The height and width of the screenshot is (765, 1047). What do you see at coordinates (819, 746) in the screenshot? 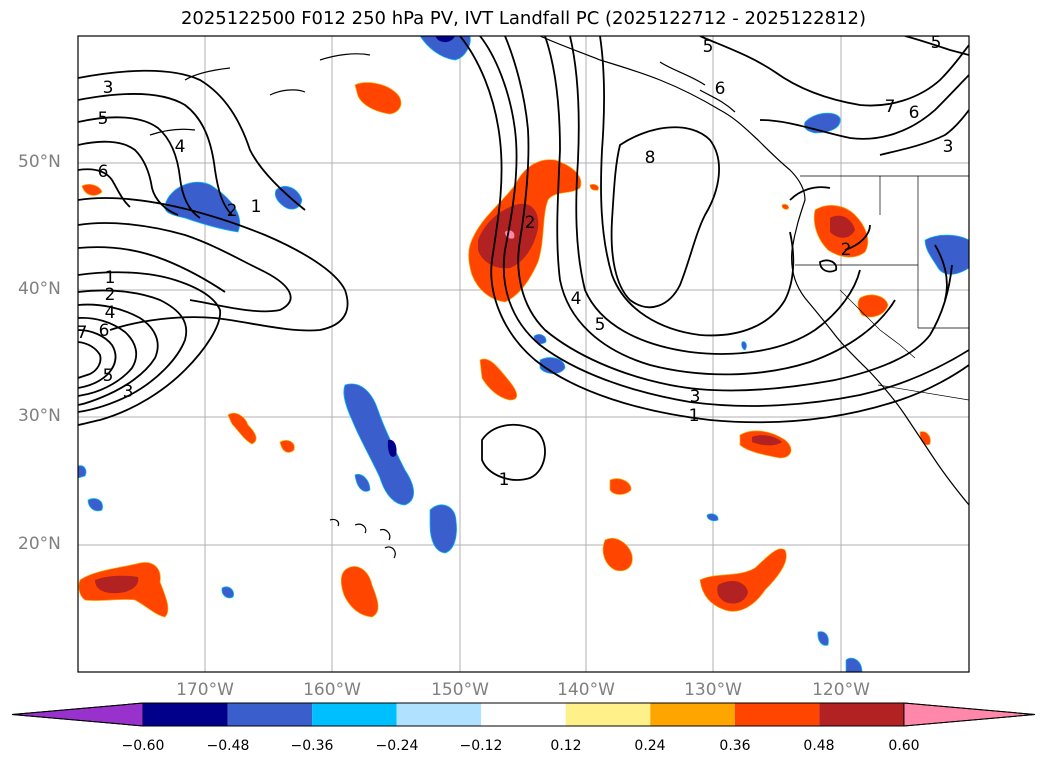
I see `colorbar-tick-label: 0.48` at bounding box center [819, 746].